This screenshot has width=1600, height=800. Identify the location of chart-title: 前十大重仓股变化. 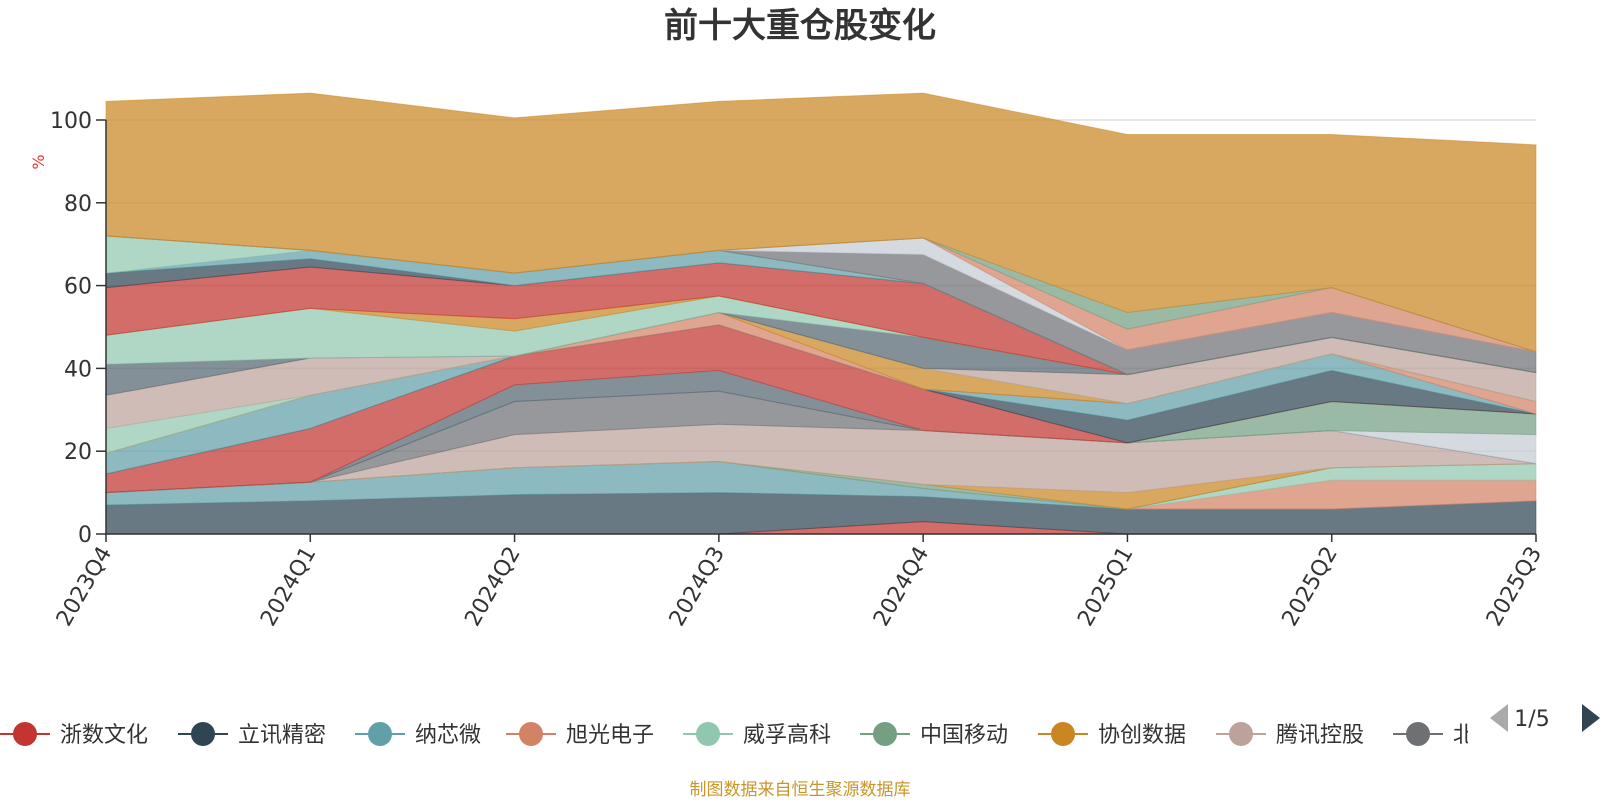
(800, 26).